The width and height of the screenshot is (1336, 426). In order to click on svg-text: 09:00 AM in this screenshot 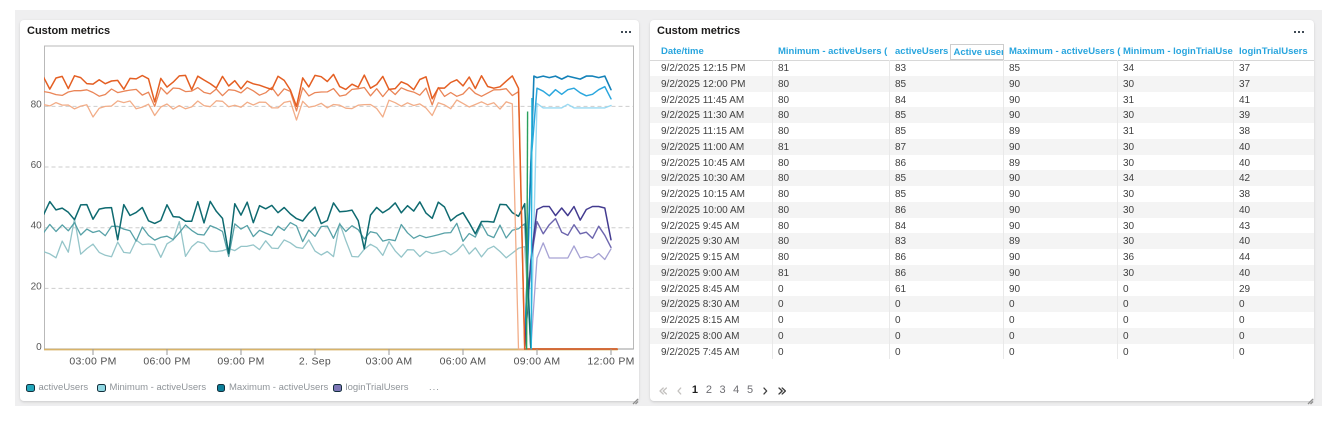, I will do `click(537, 362)`.